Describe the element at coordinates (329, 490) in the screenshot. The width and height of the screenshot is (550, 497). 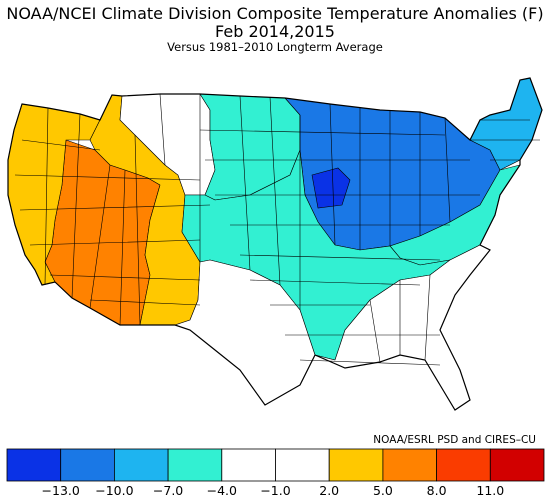
I see `legend-tick-label: 2.0` at that location.